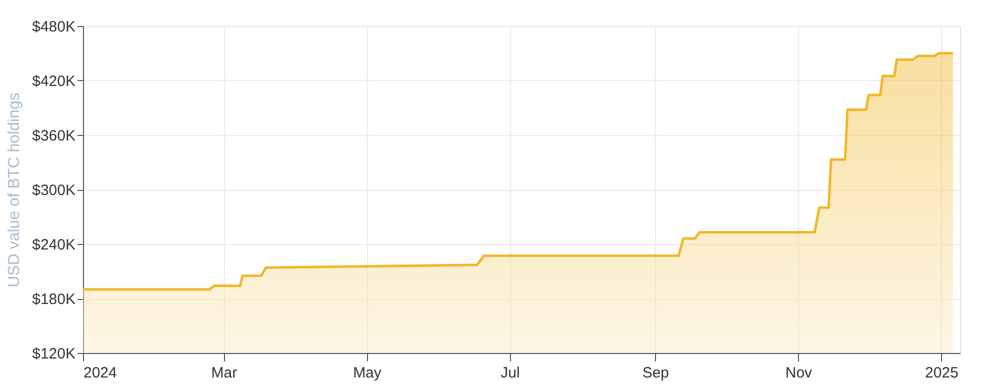  What do you see at coordinates (100, 373) in the screenshot?
I see `x-tick-label: 2024` at bounding box center [100, 373].